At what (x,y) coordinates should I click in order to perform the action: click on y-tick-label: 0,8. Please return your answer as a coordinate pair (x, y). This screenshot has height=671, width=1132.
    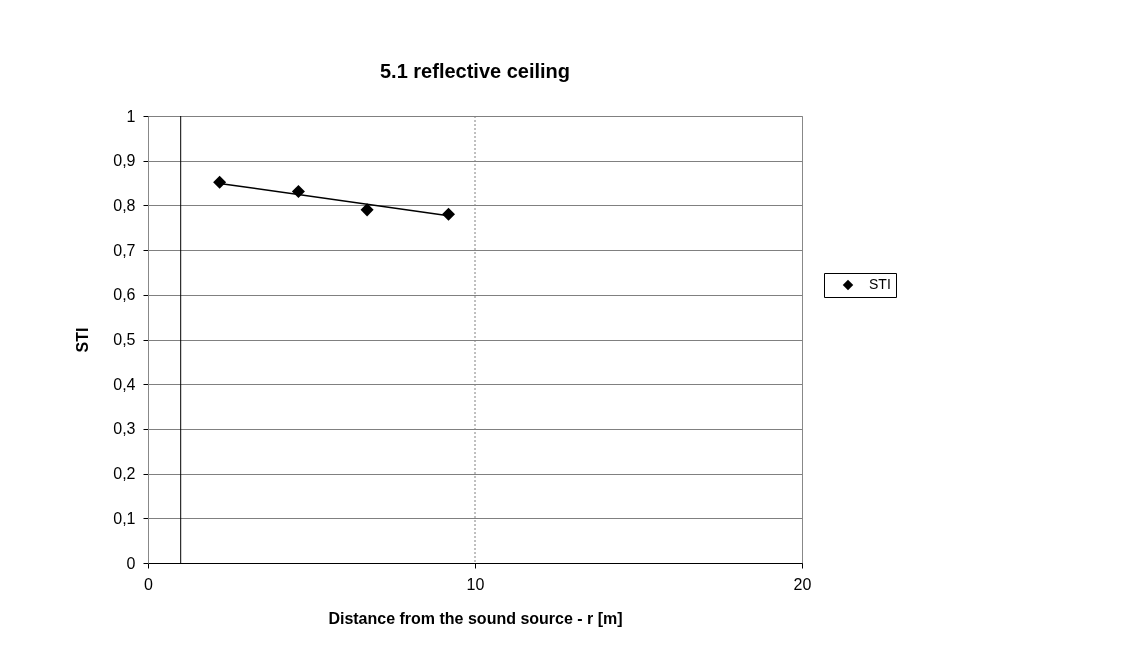
    Looking at the image, I should click on (124, 205).